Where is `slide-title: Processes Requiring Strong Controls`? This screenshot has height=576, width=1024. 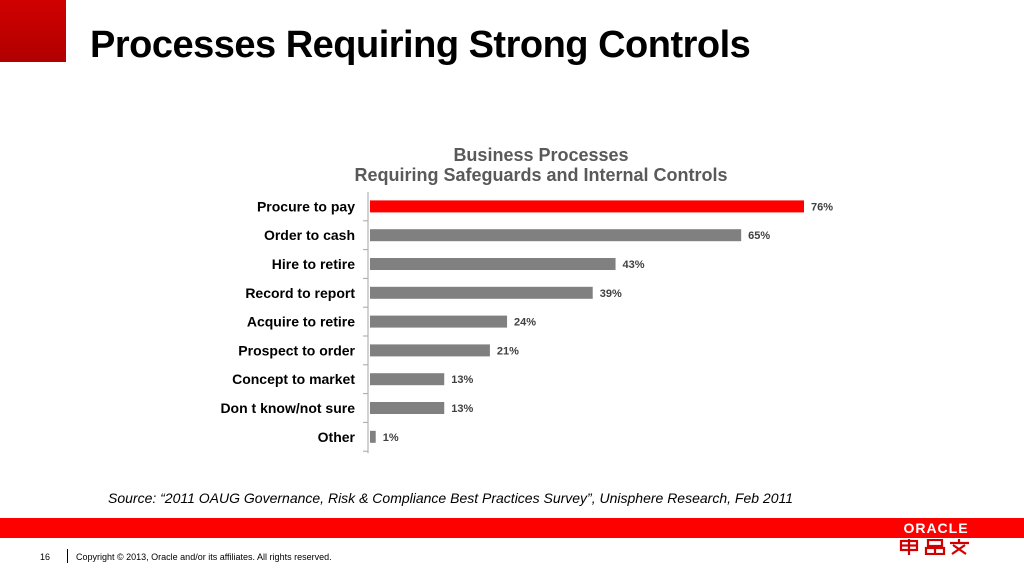 slide-title: Processes Requiring Strong Controls is located at coordinates (420, 45).